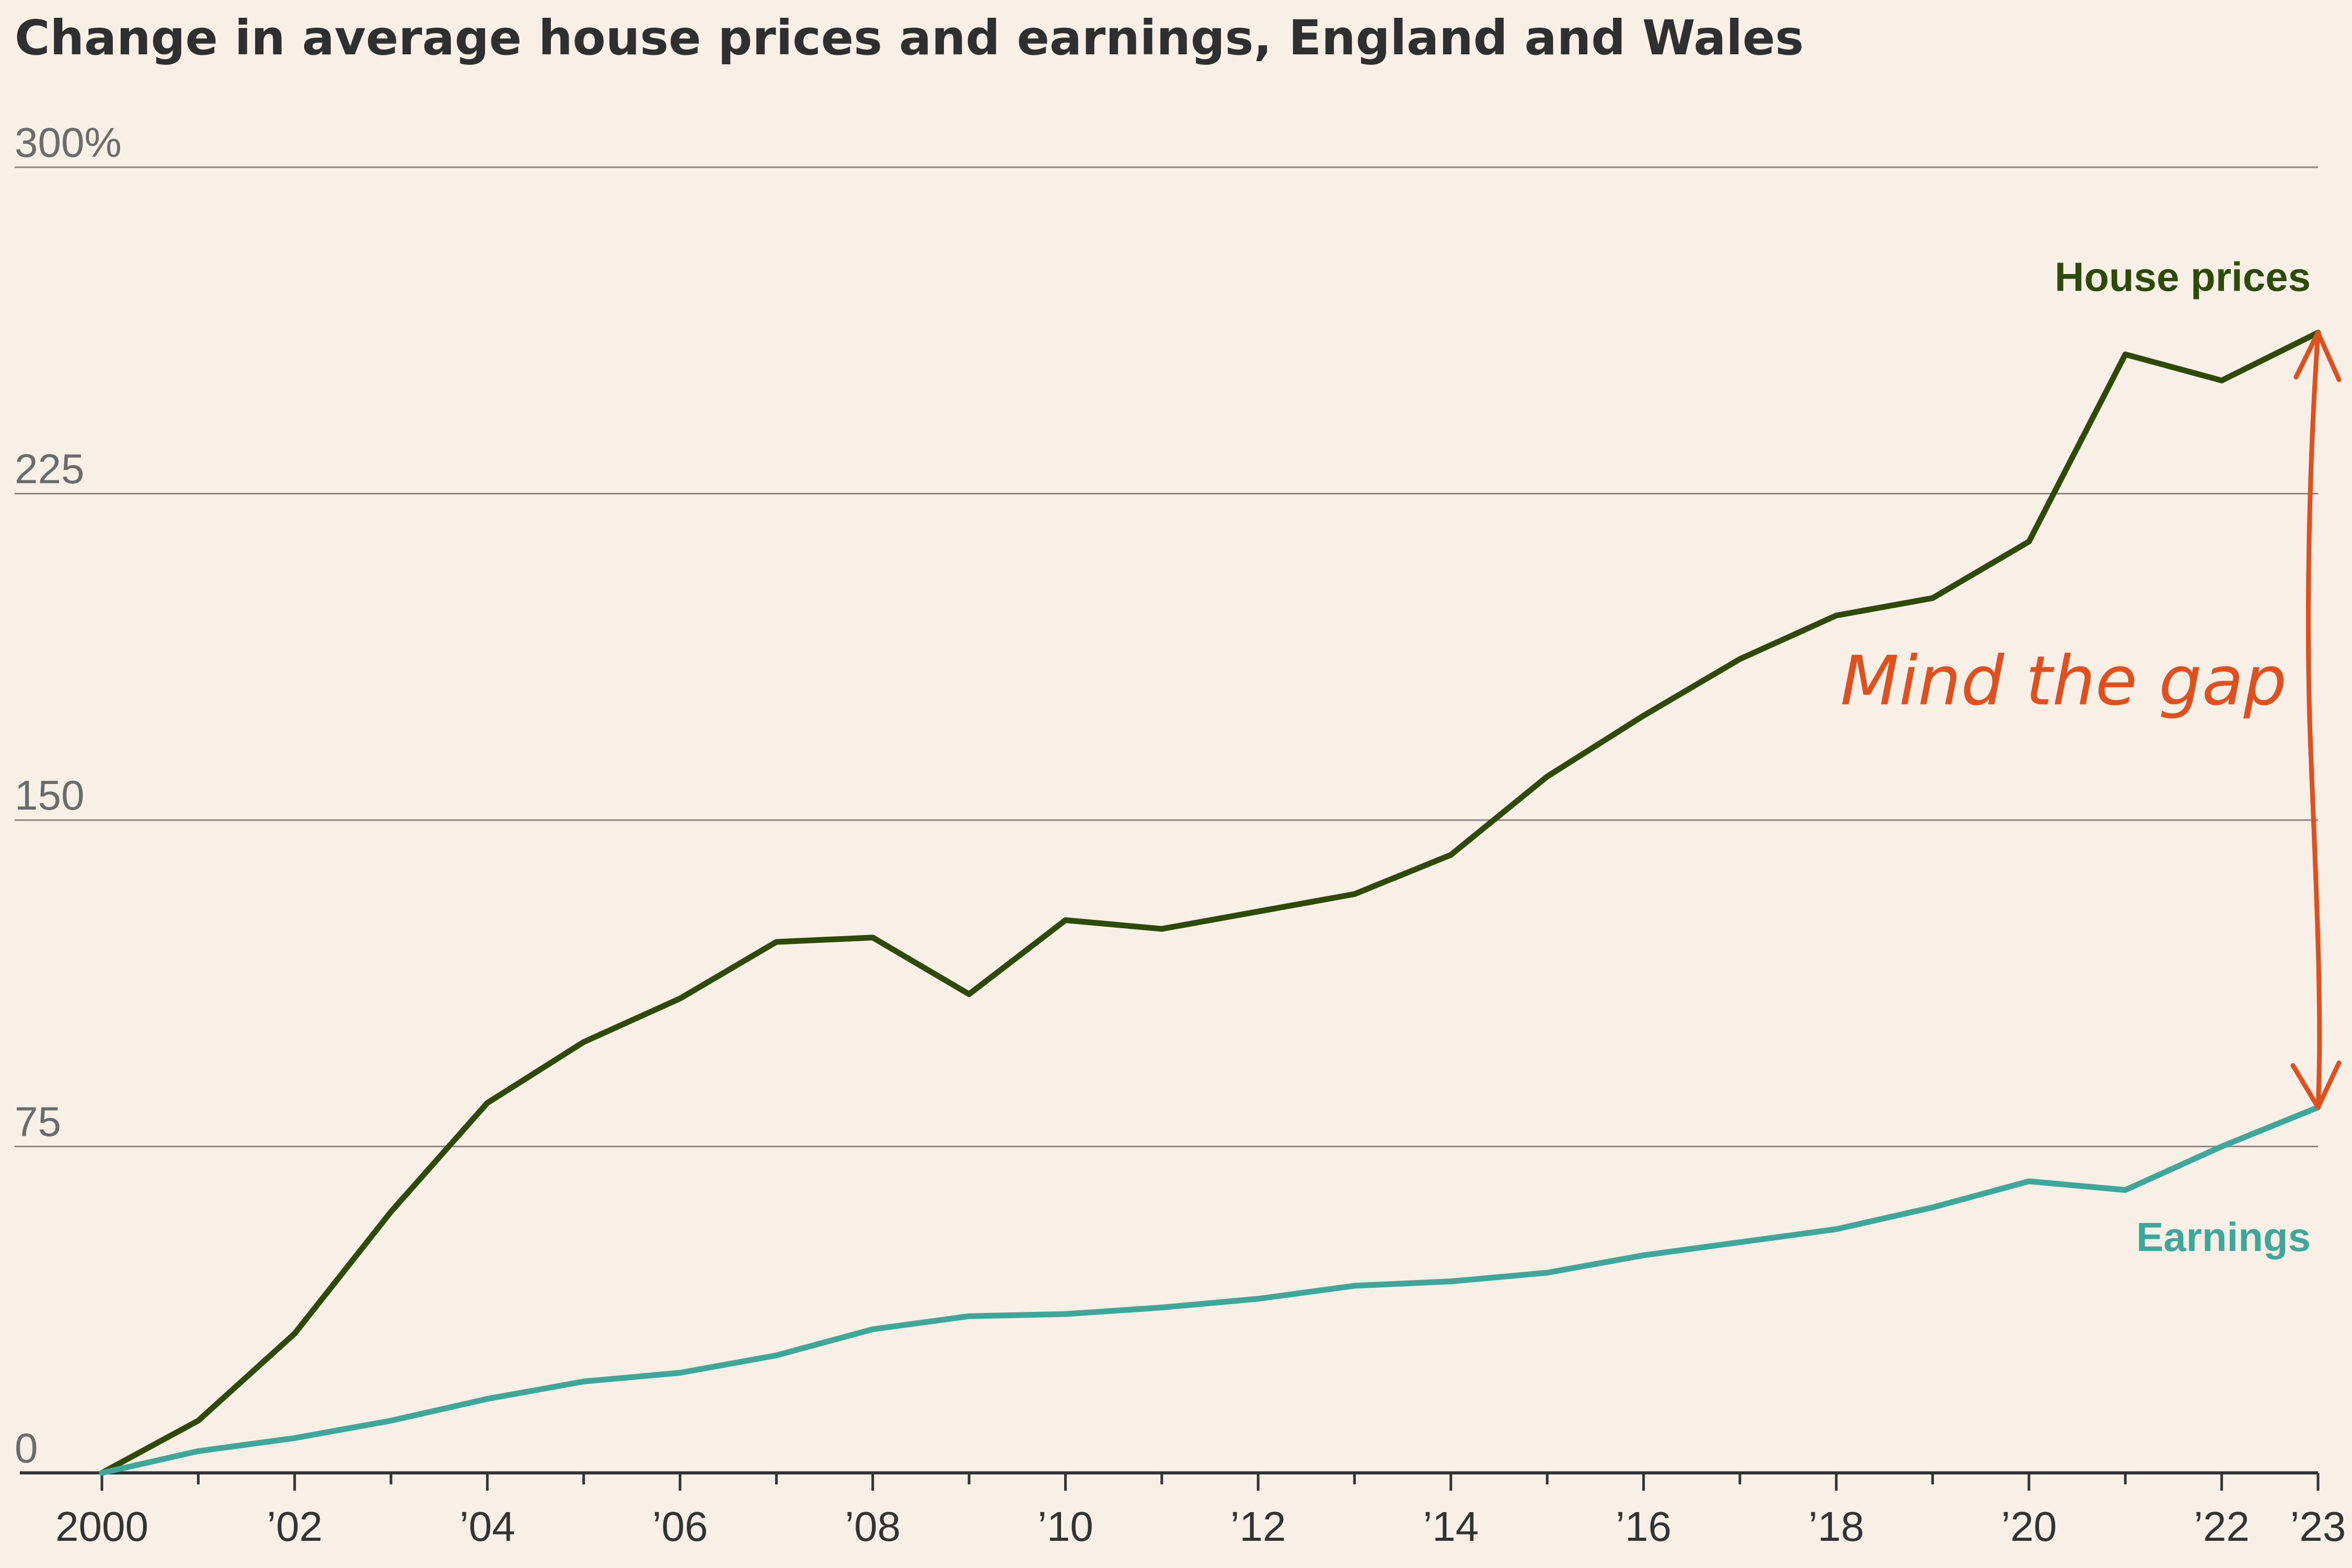 This screenshot has height=1568, width=2352. Describe the element at coordinates (2063, 680) in the screenshot. I see `annotation-text: Mind the gap` at that location.